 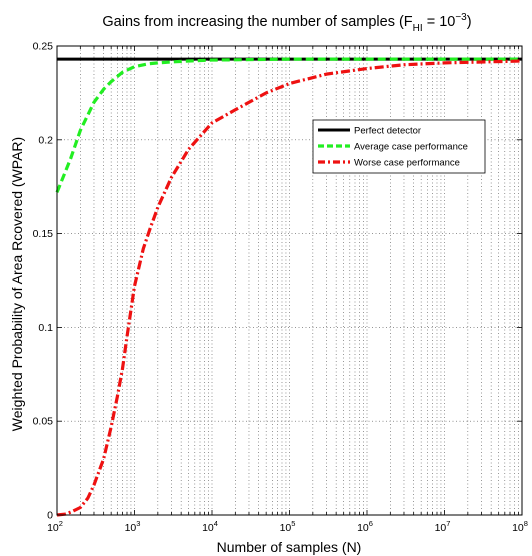 I want to click on x-tick-label: 10³, so click(x=133, y=526).